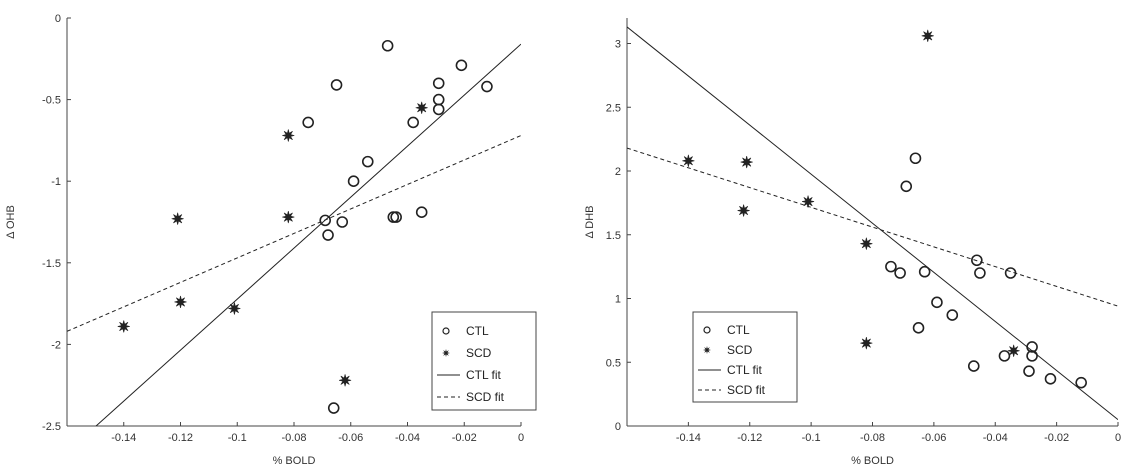 This screenshot has width=1121, height=468. Describe the element at coordinates (872, 227) in the screenshot. I see `scd-fit-line` at that location.